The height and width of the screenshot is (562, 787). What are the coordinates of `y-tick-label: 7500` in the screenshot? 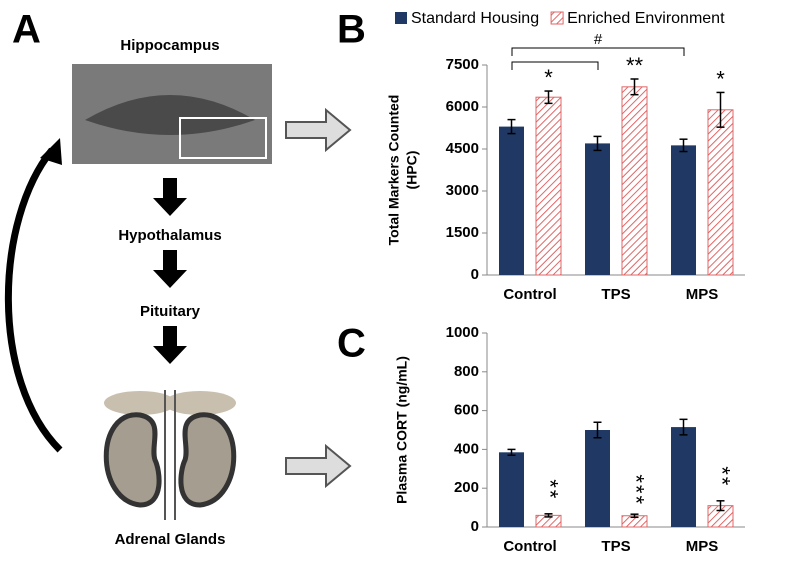 It's located at (462, 64).